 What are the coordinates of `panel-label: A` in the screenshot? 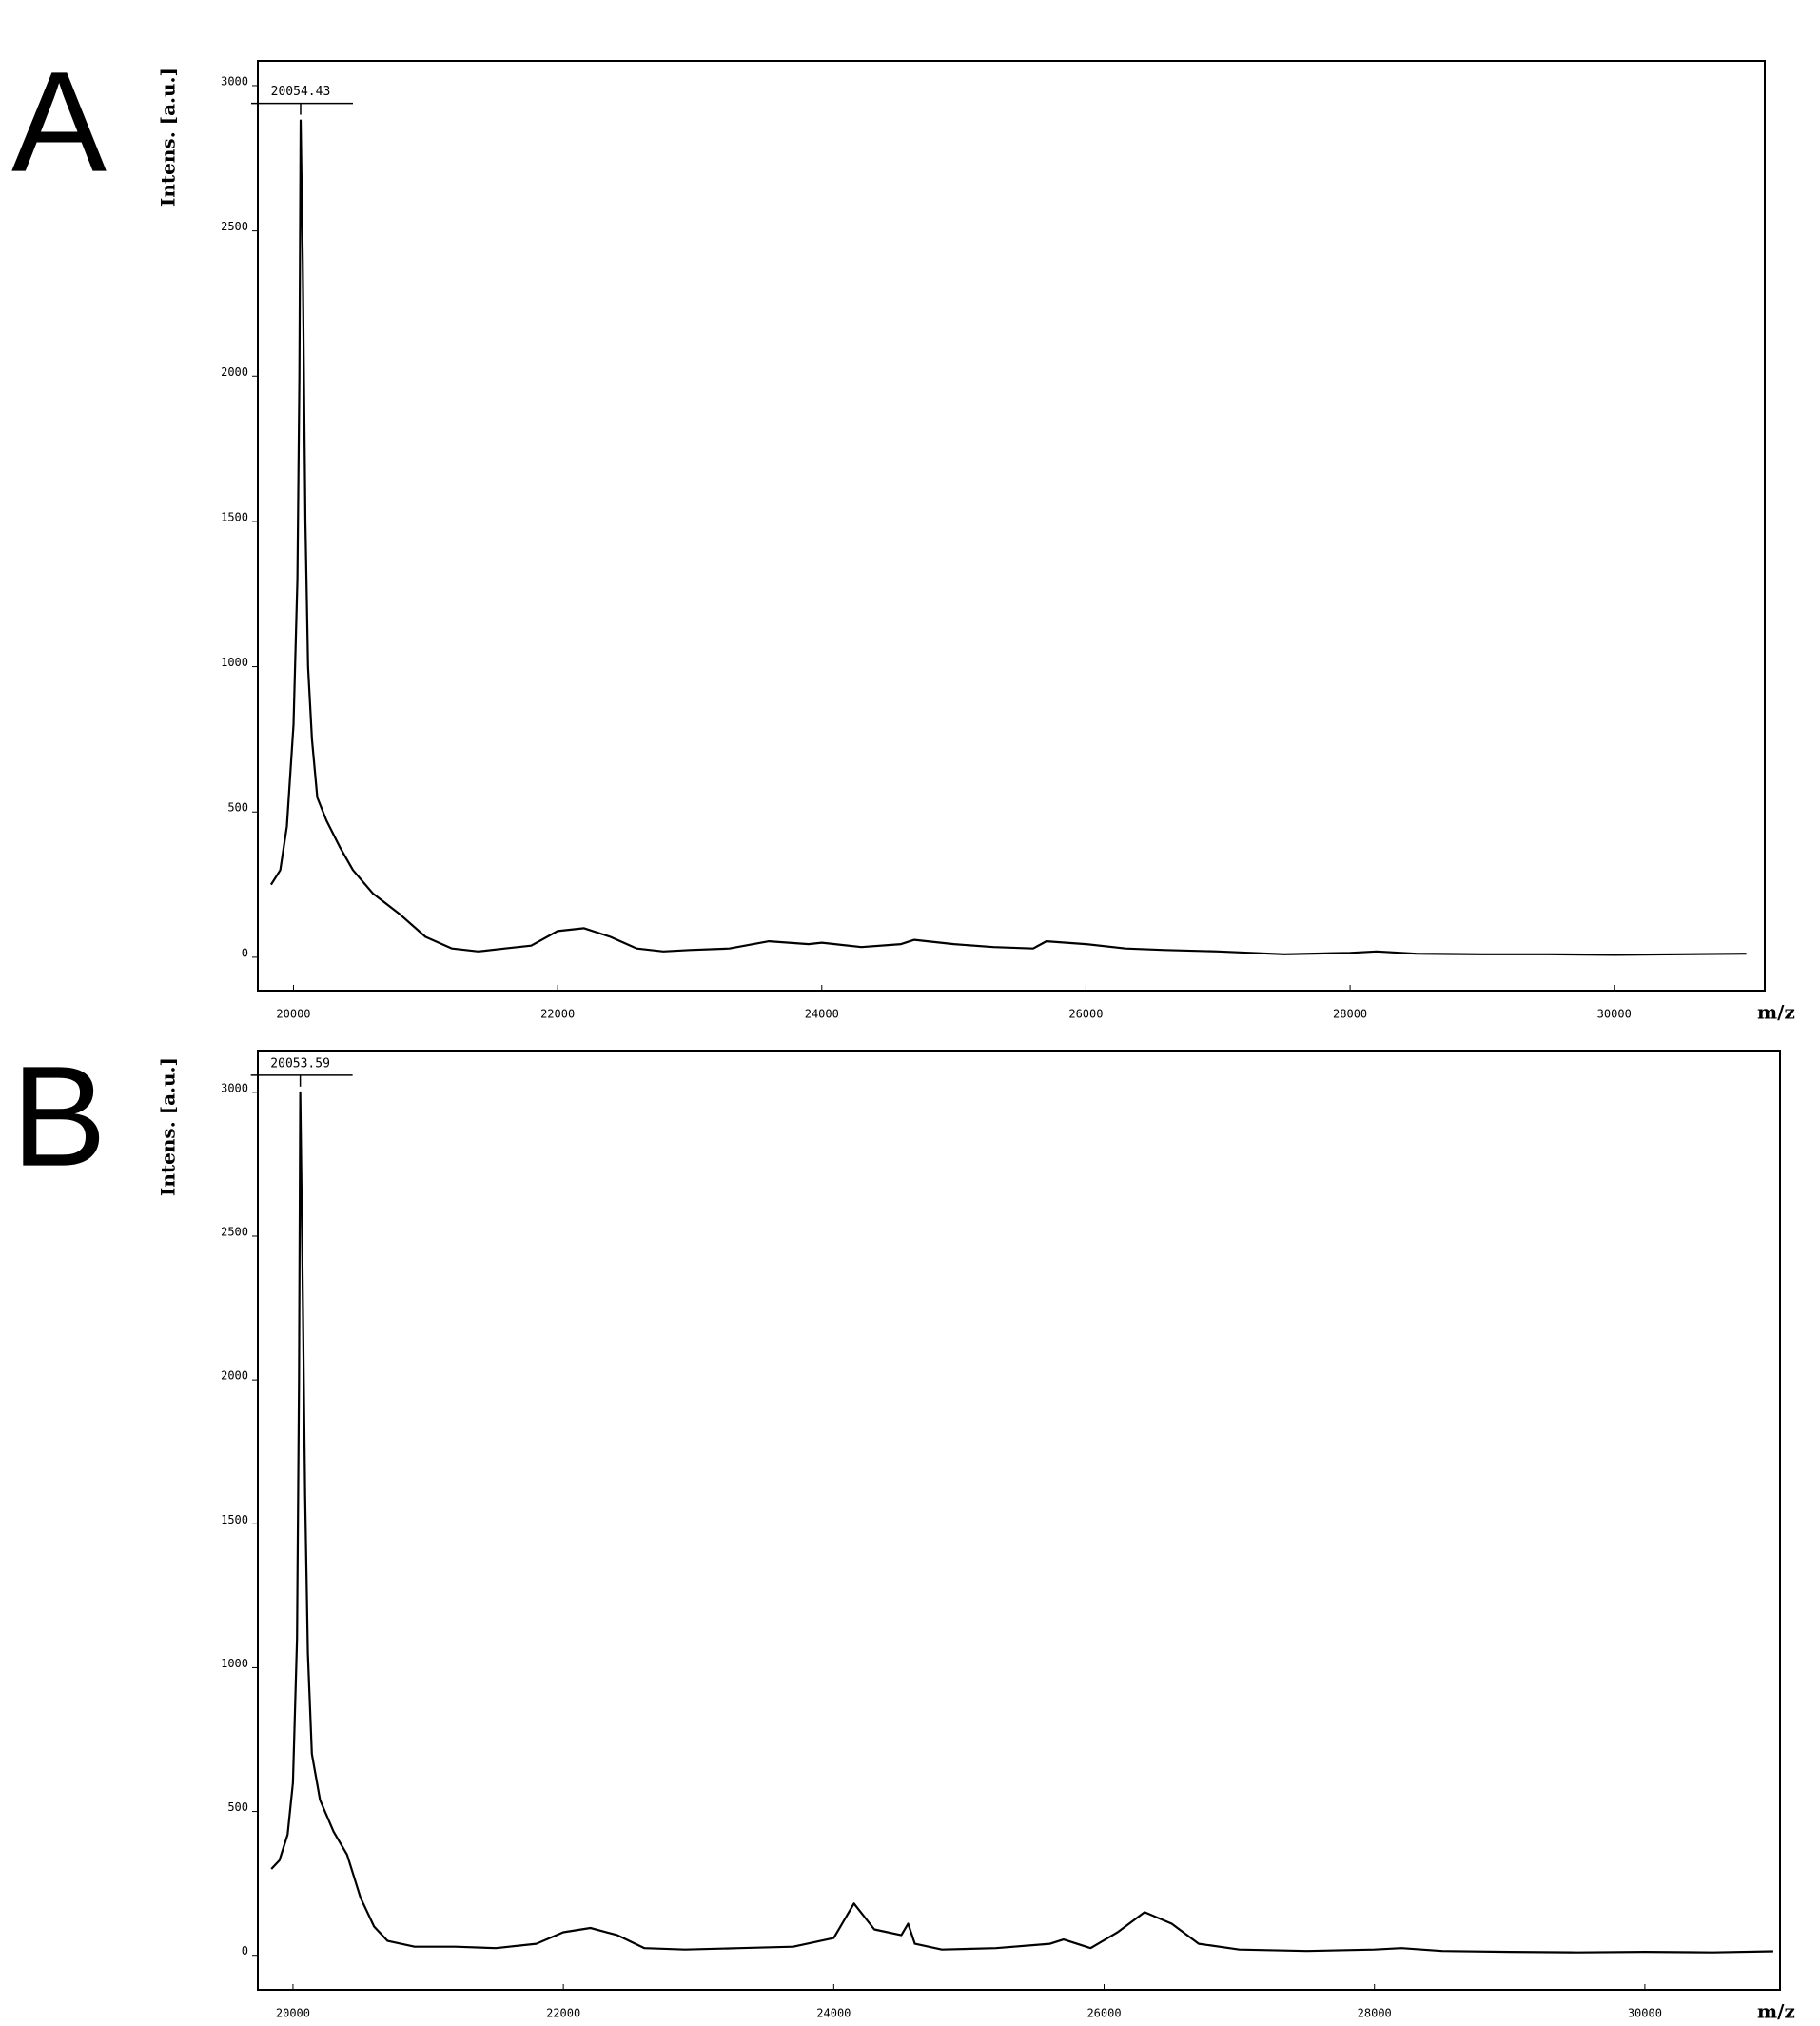 It's located at (59, 122).